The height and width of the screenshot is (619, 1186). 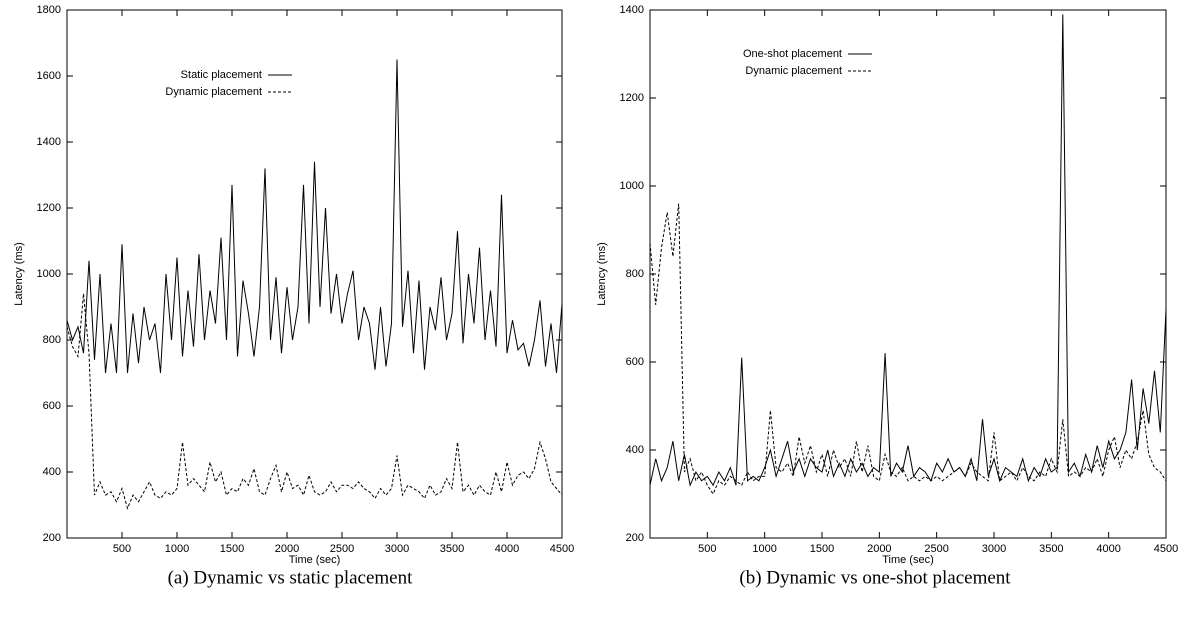 I want to click on legend-label: One-shot placement, so click(x=792, y=54).